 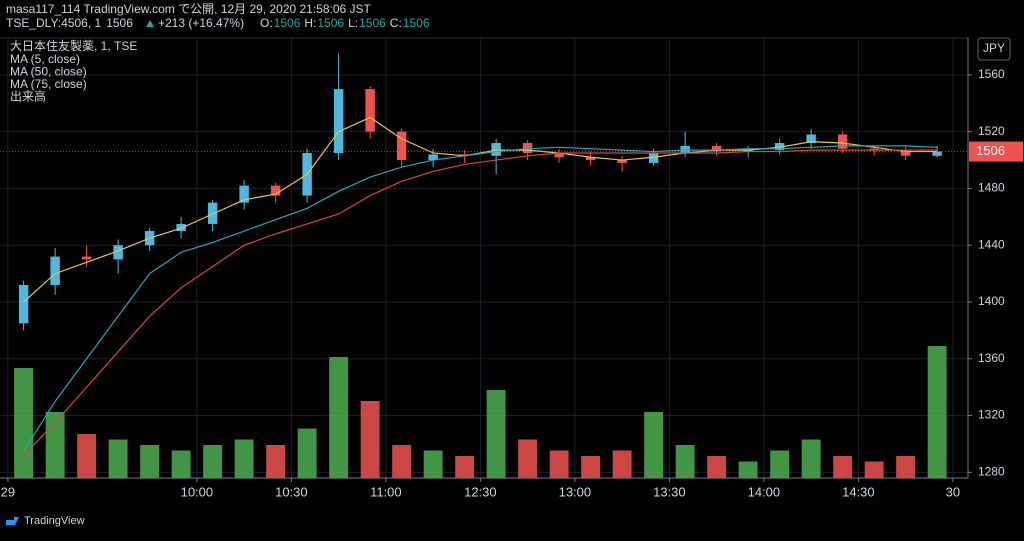 I want to click on x-tick-label: 13:30, so click(x=669, y=491).